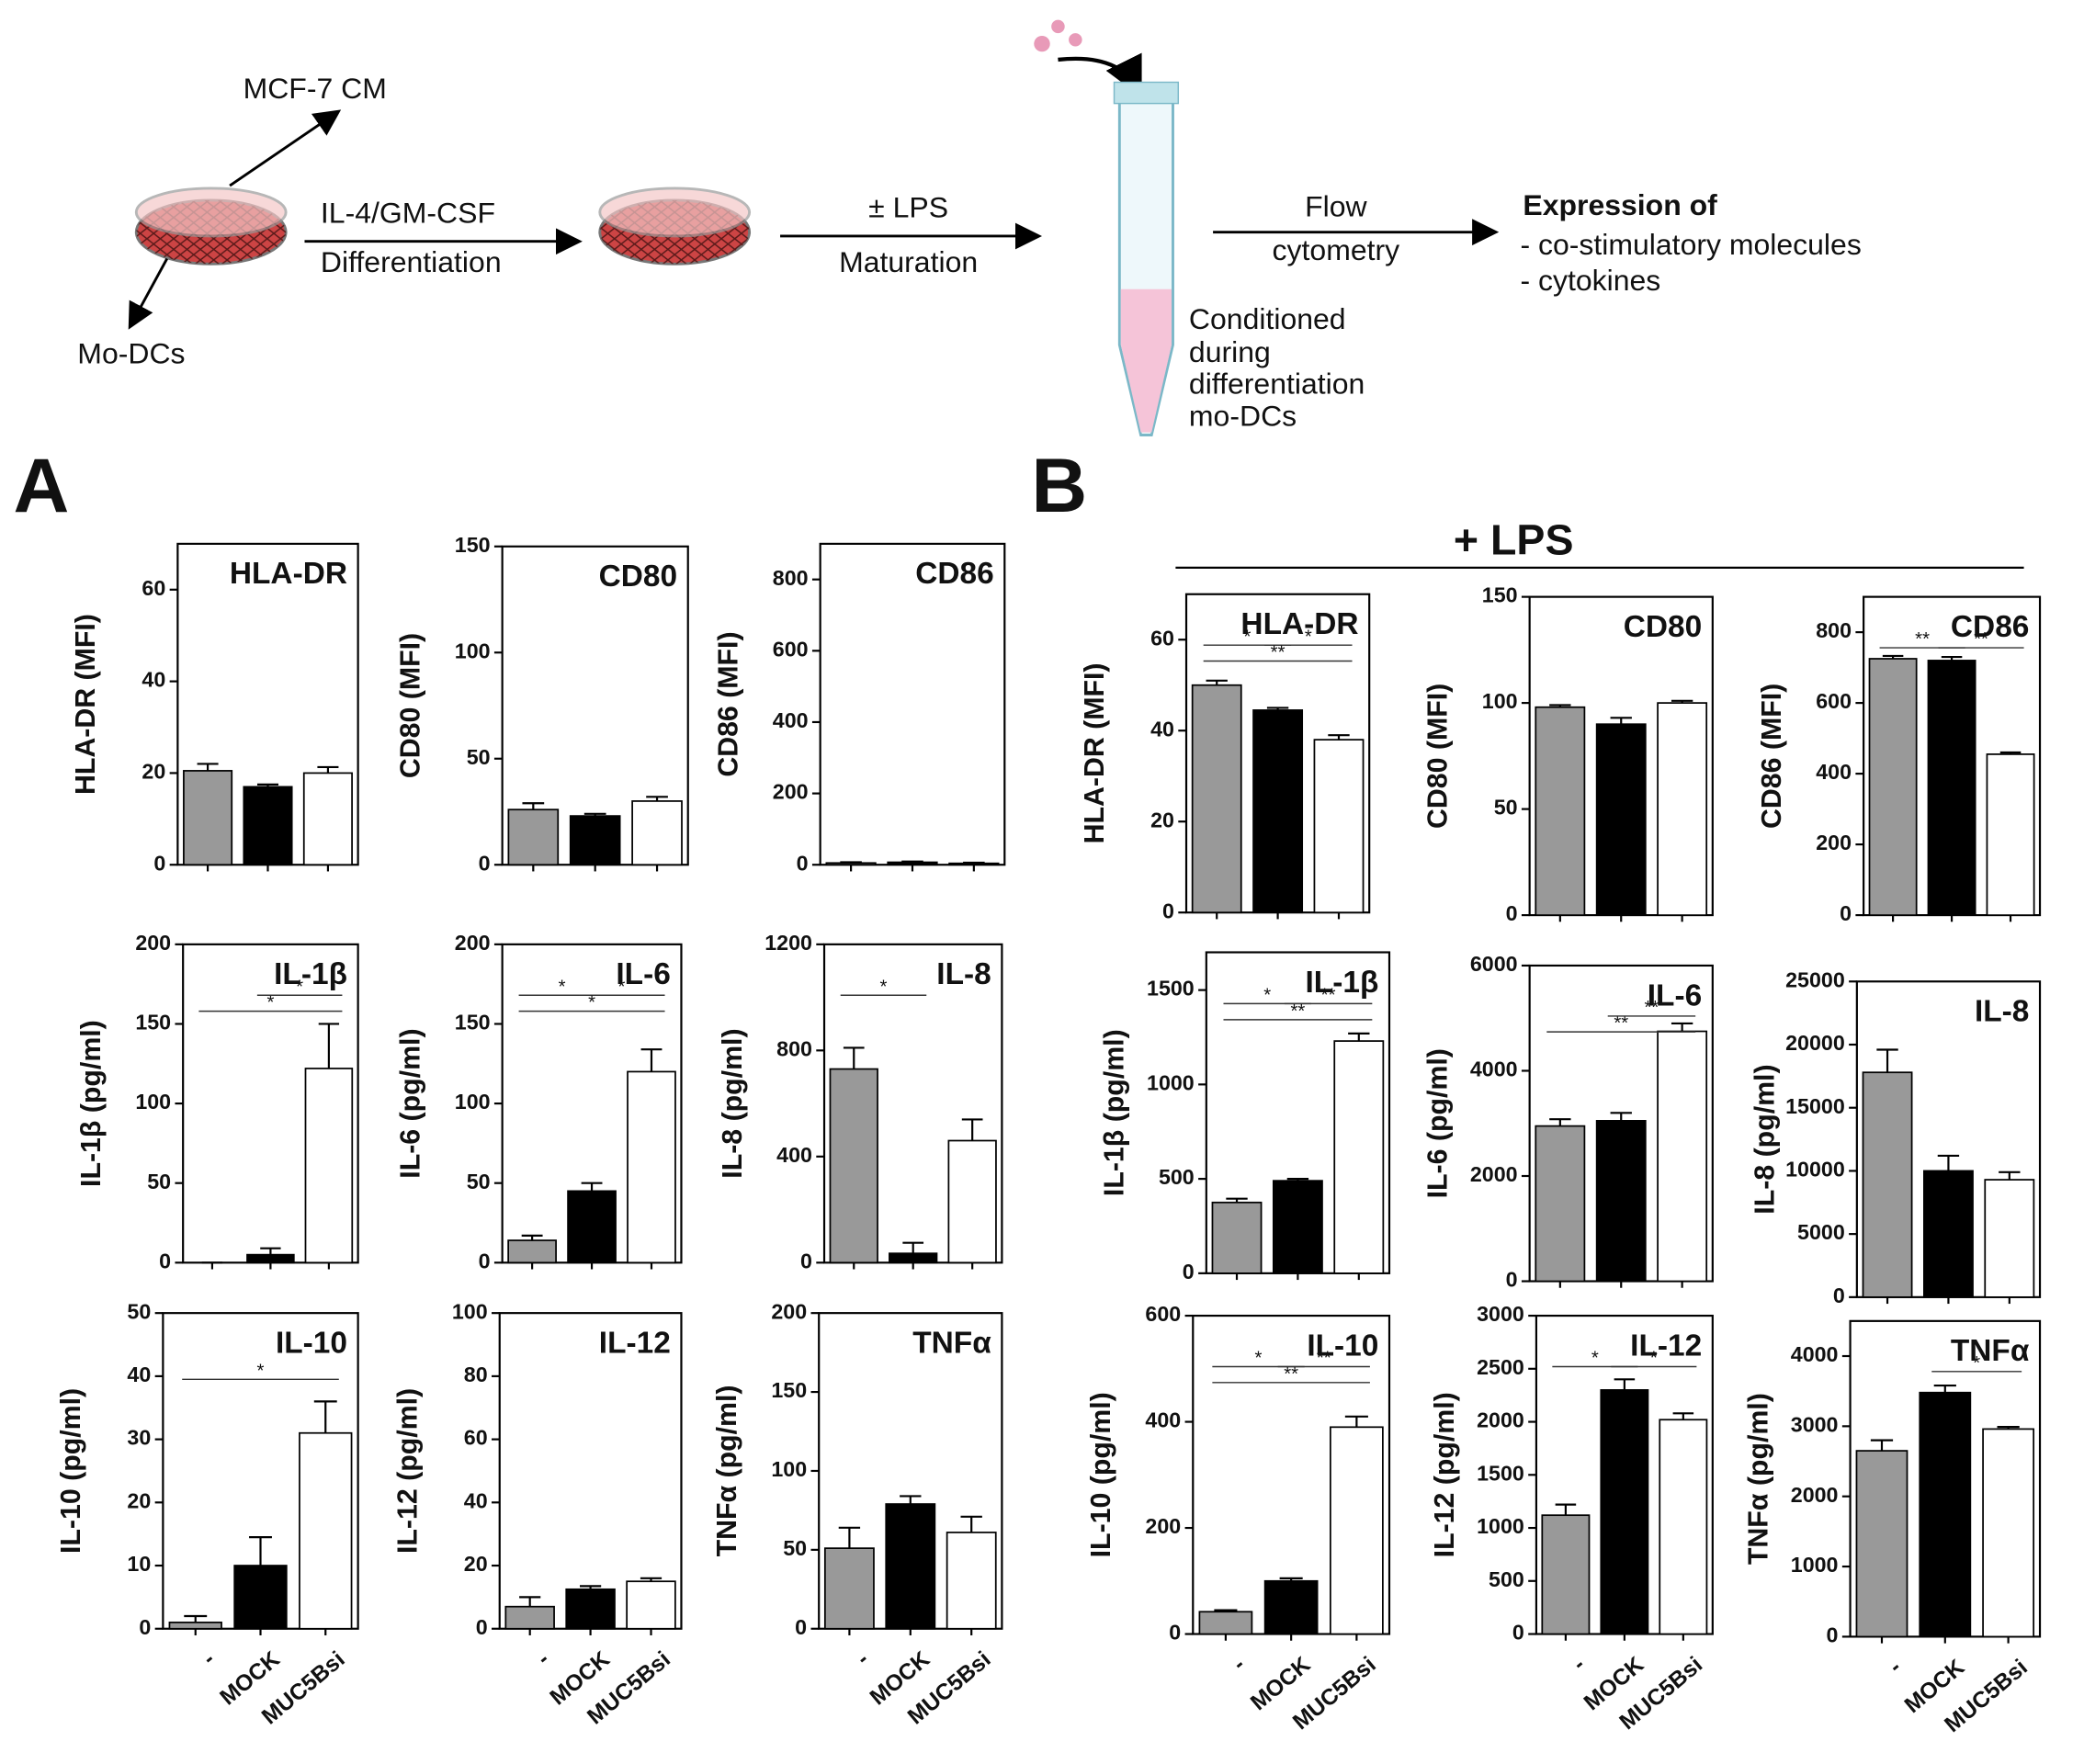 This screenshot has width=2084, height=1764. What do you see at coordinates (912, 704) in the screenshot?
I see `plot-frame` at bounding box center [912, 704].